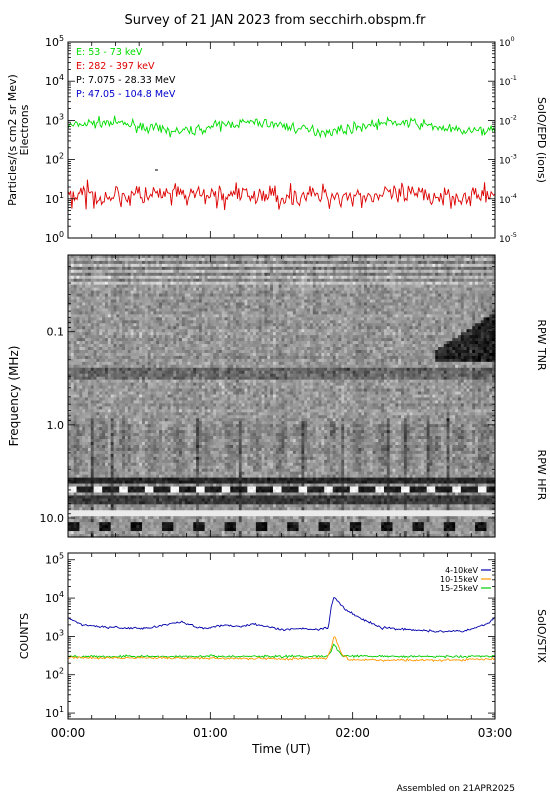  Describe the element at coordinates (54, 119) in the screenshot. I see `epd-ytick-label: 10³` at that location.